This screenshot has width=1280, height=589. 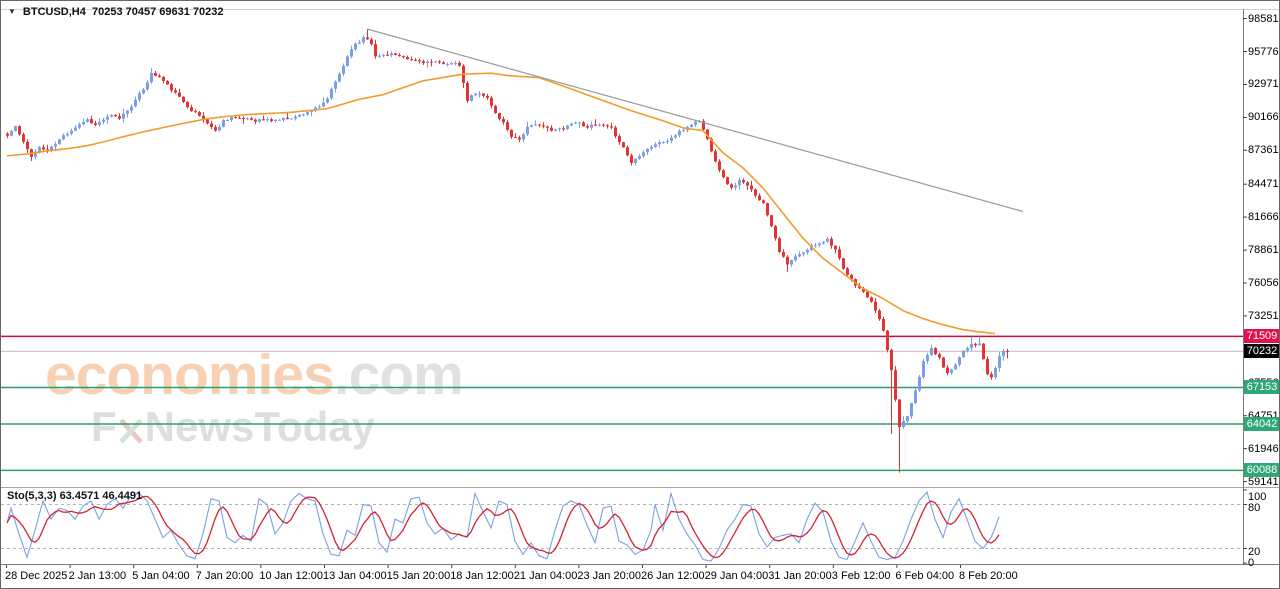 I want to click on stochastic-axis-label: 100, so click(x=1257, y=497).